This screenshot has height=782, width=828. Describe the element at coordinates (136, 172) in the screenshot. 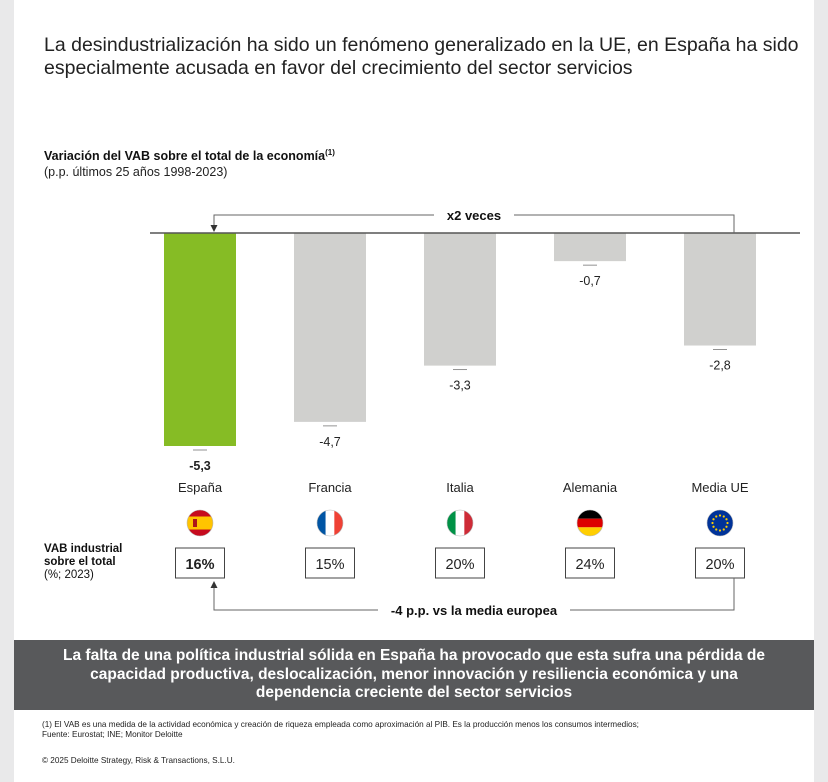

I see `chart-subtitle: (p.p. últimos 25 años 1998-2023)` at that location.